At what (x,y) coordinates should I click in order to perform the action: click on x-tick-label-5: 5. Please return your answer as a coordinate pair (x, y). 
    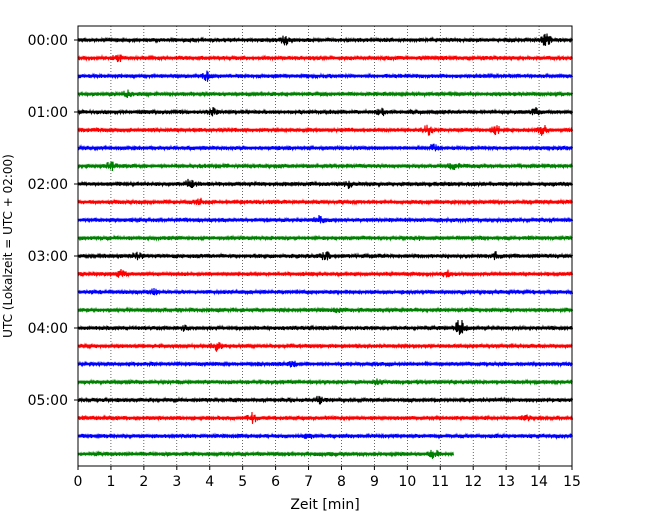
    Looking at the image, I should click on (242, 482).